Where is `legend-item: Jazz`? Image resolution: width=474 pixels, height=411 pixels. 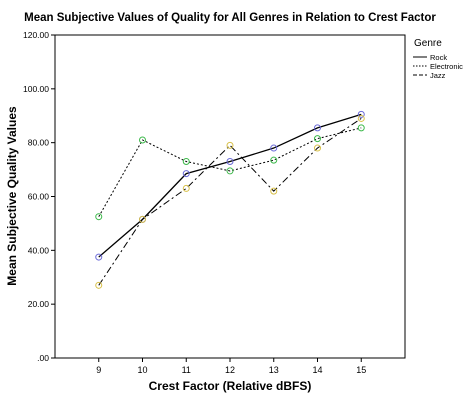
legend-item: Jazz is located at coordinates (429, 75).